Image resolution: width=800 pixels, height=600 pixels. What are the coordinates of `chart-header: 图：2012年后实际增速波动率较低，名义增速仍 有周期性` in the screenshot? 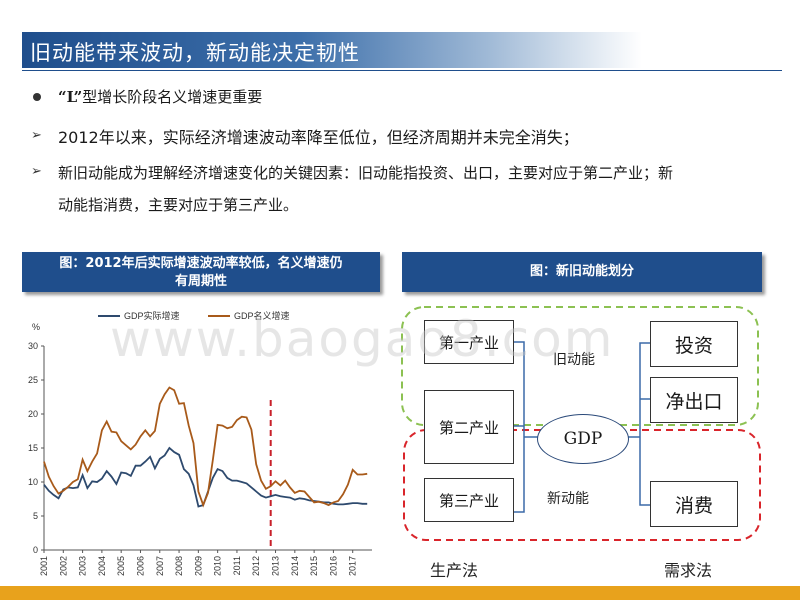 It's located at (201, 272).